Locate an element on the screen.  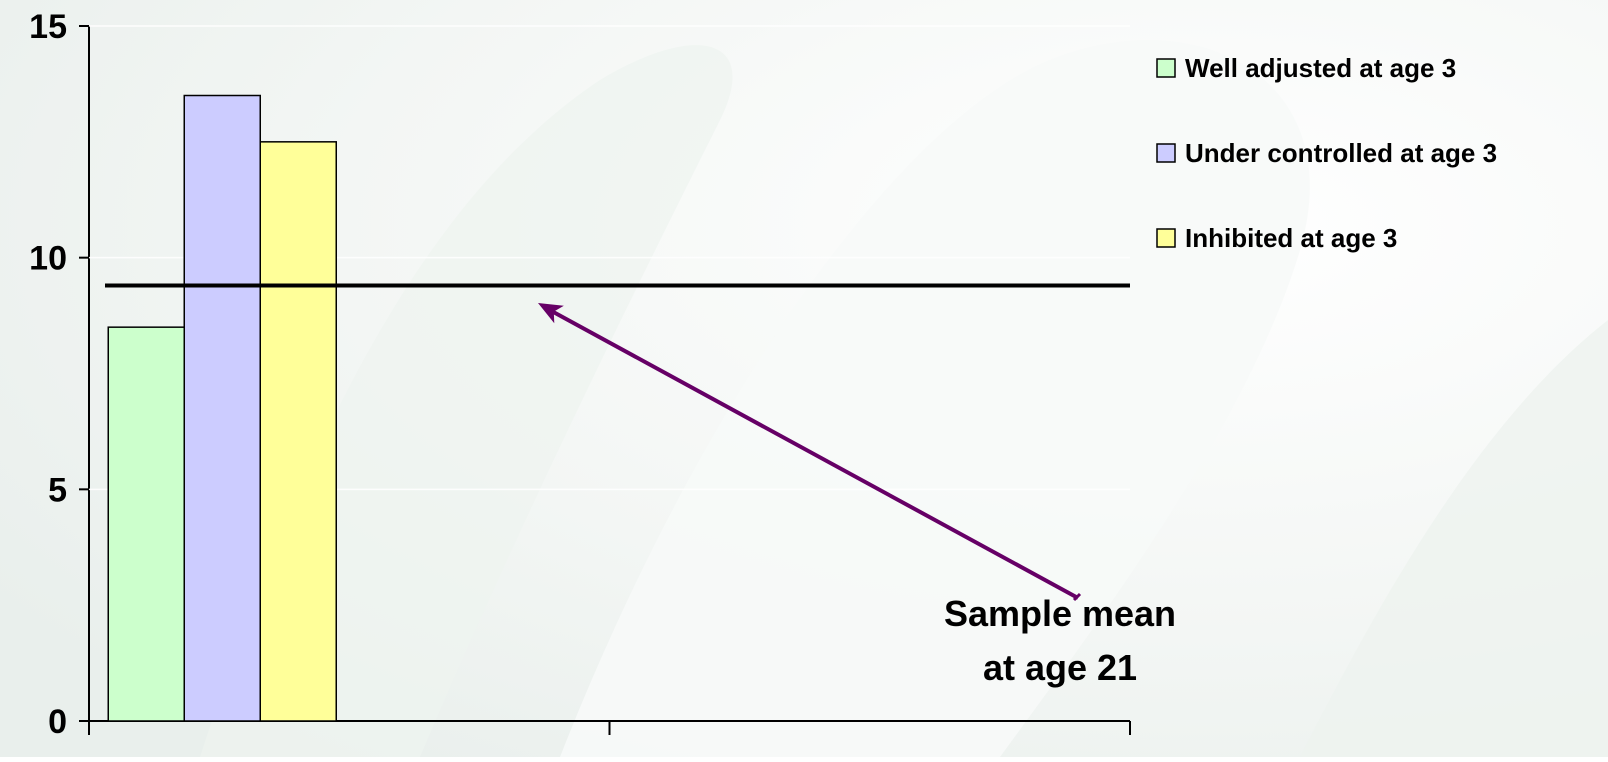
y-tick-label: 5 is located at coordinates (57, 490).